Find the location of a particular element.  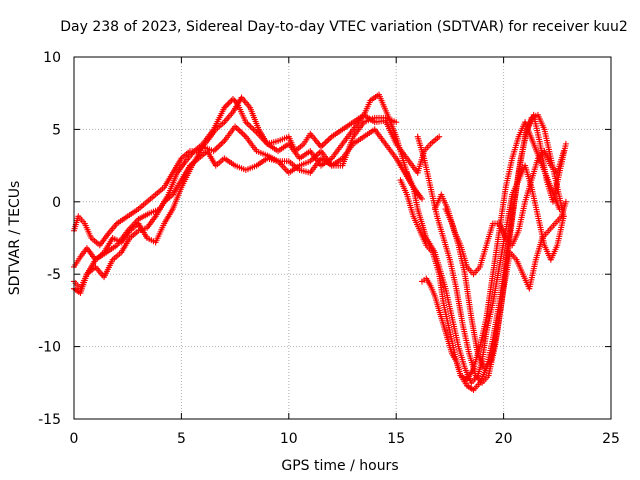

y-tick-label: 10 is located at coordinates (52, 58).